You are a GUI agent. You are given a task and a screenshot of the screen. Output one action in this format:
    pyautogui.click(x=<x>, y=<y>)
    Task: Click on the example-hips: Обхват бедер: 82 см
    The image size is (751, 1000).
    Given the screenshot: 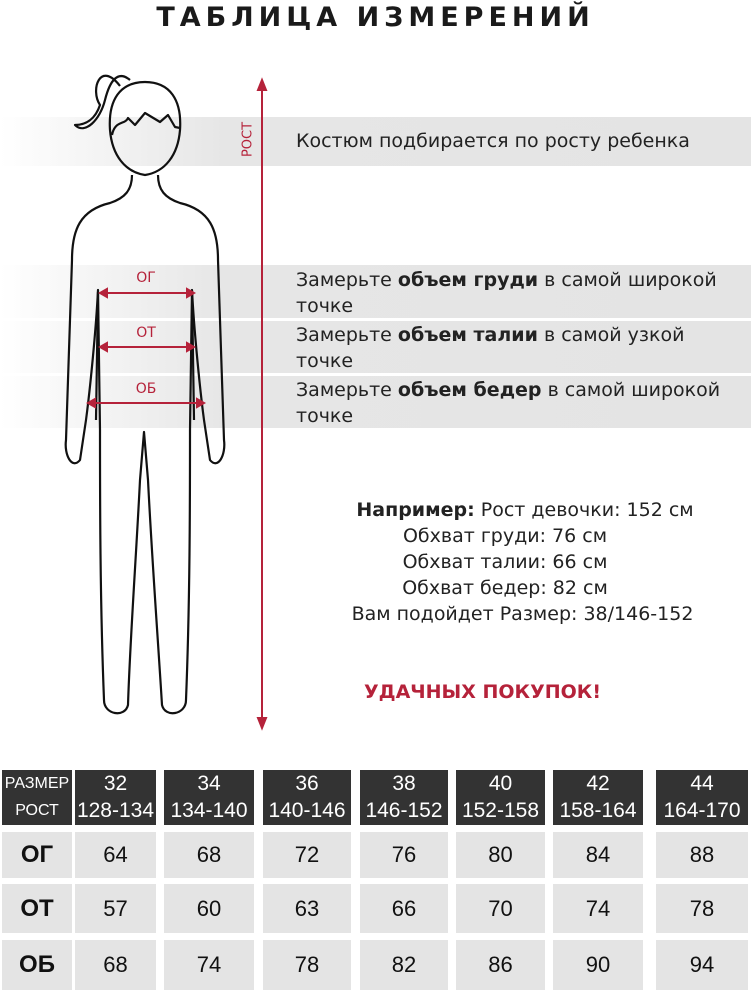 What is the action you would take?
    pyautogui.click(x=505, y=588)
    